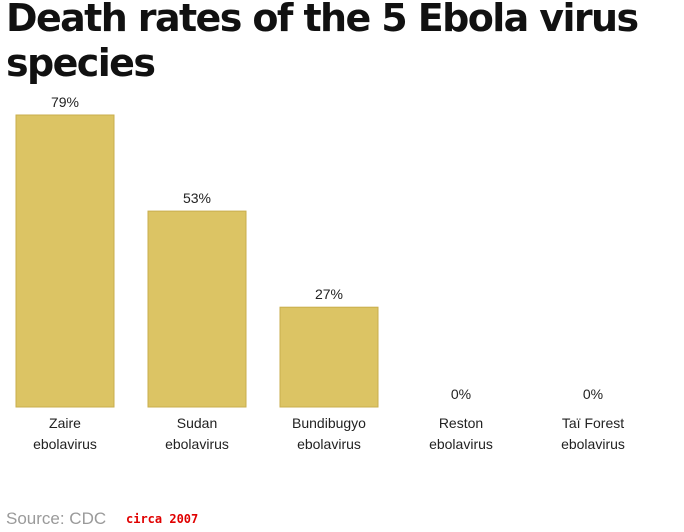 The height and width of the screenshot is (532, 684). Describe the element at coordinates (593, 423) in the screenshot. I see `category-label-4-line-0: Taï Forest` at that location.